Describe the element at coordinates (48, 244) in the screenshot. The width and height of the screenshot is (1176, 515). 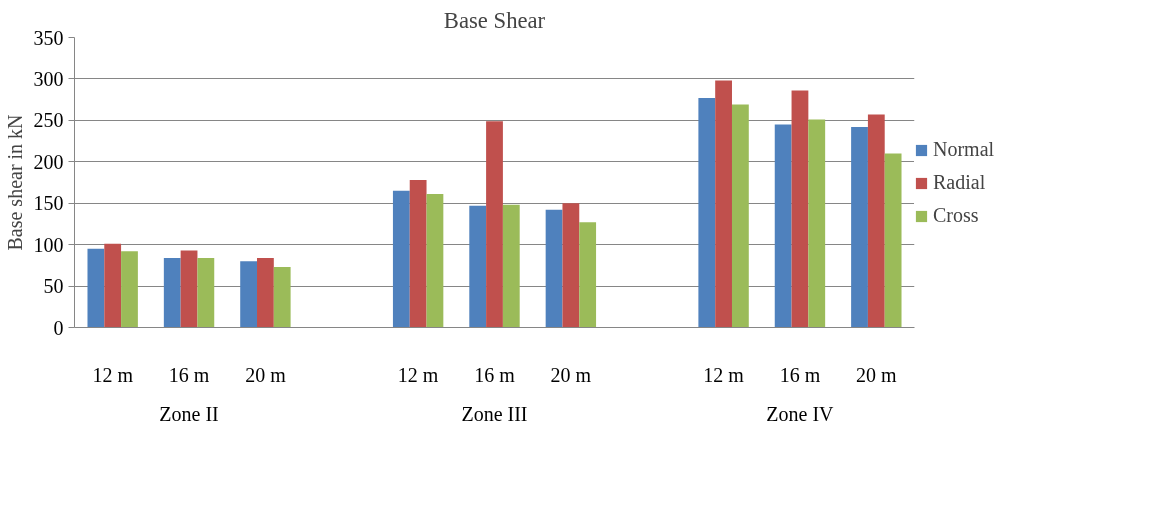
I see `y-tick-label: 100` at that location.